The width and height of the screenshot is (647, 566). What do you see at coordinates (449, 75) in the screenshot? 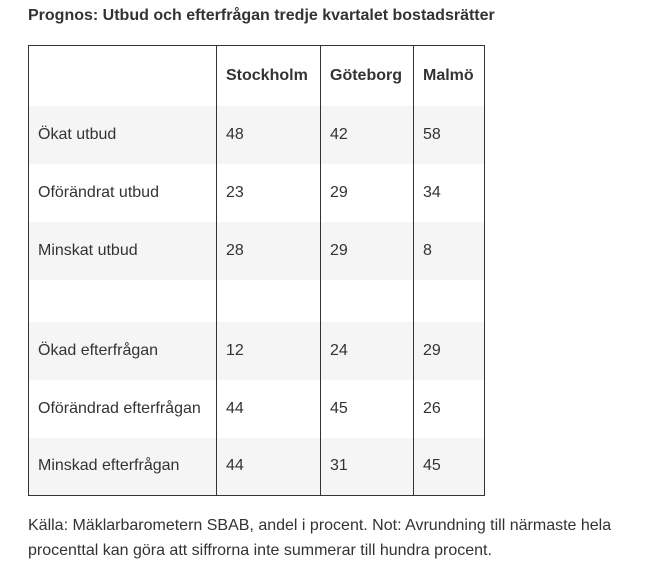
I see `header-cell-malmo: Malmö` at bounding box center [449, 75].